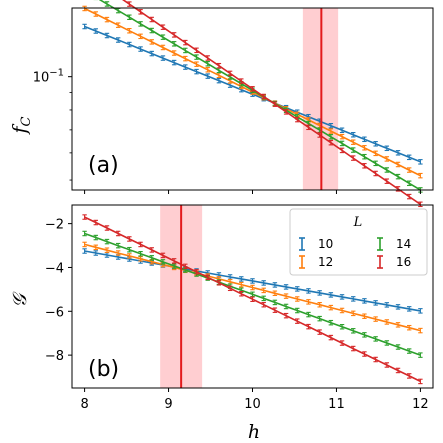  What do you see at coordinates (54, 312) in the screenshot?
I see `y-tick-label: −6` at bounding box center [54, 312].